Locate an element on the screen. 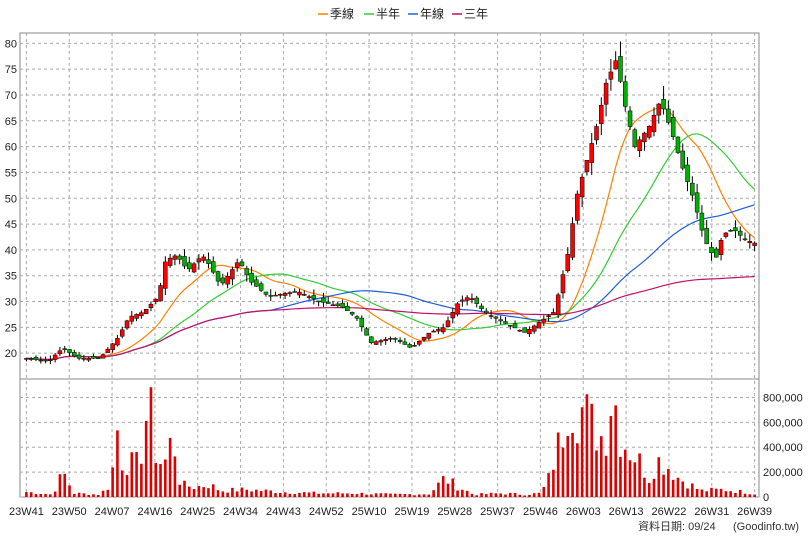  volume-tick-label: 400,000 is located at coordinates (783, 448).